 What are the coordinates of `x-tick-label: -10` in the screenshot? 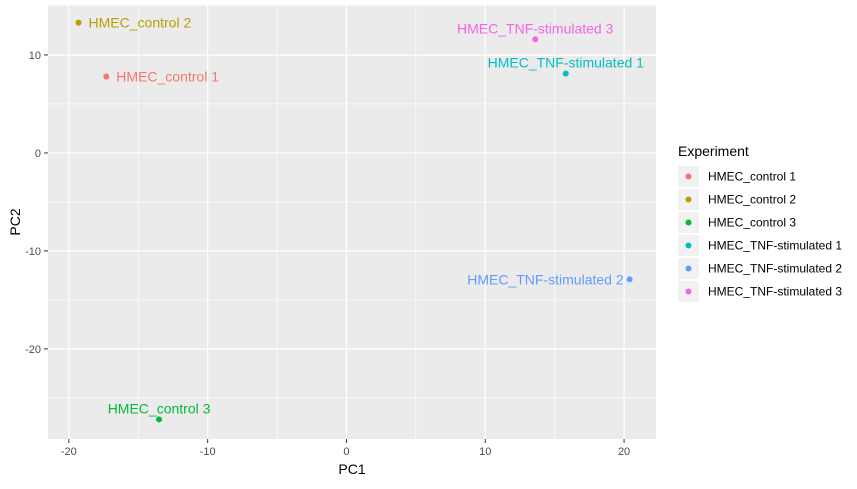 It's located at (208, 452).